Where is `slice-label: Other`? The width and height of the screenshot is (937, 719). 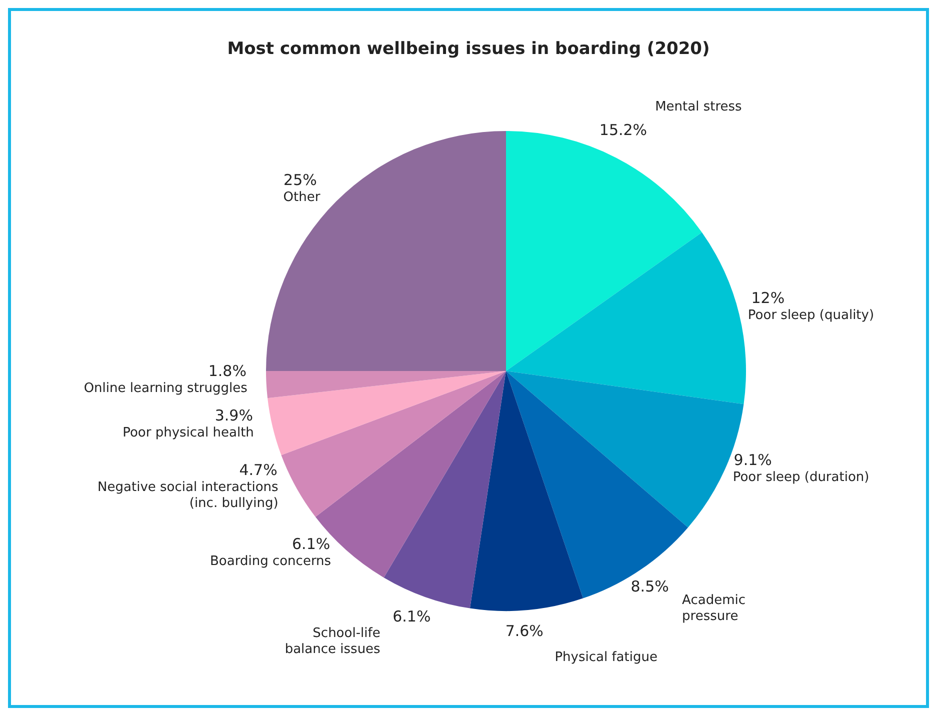 slice-label: Other is located at coordinates (302, 197).